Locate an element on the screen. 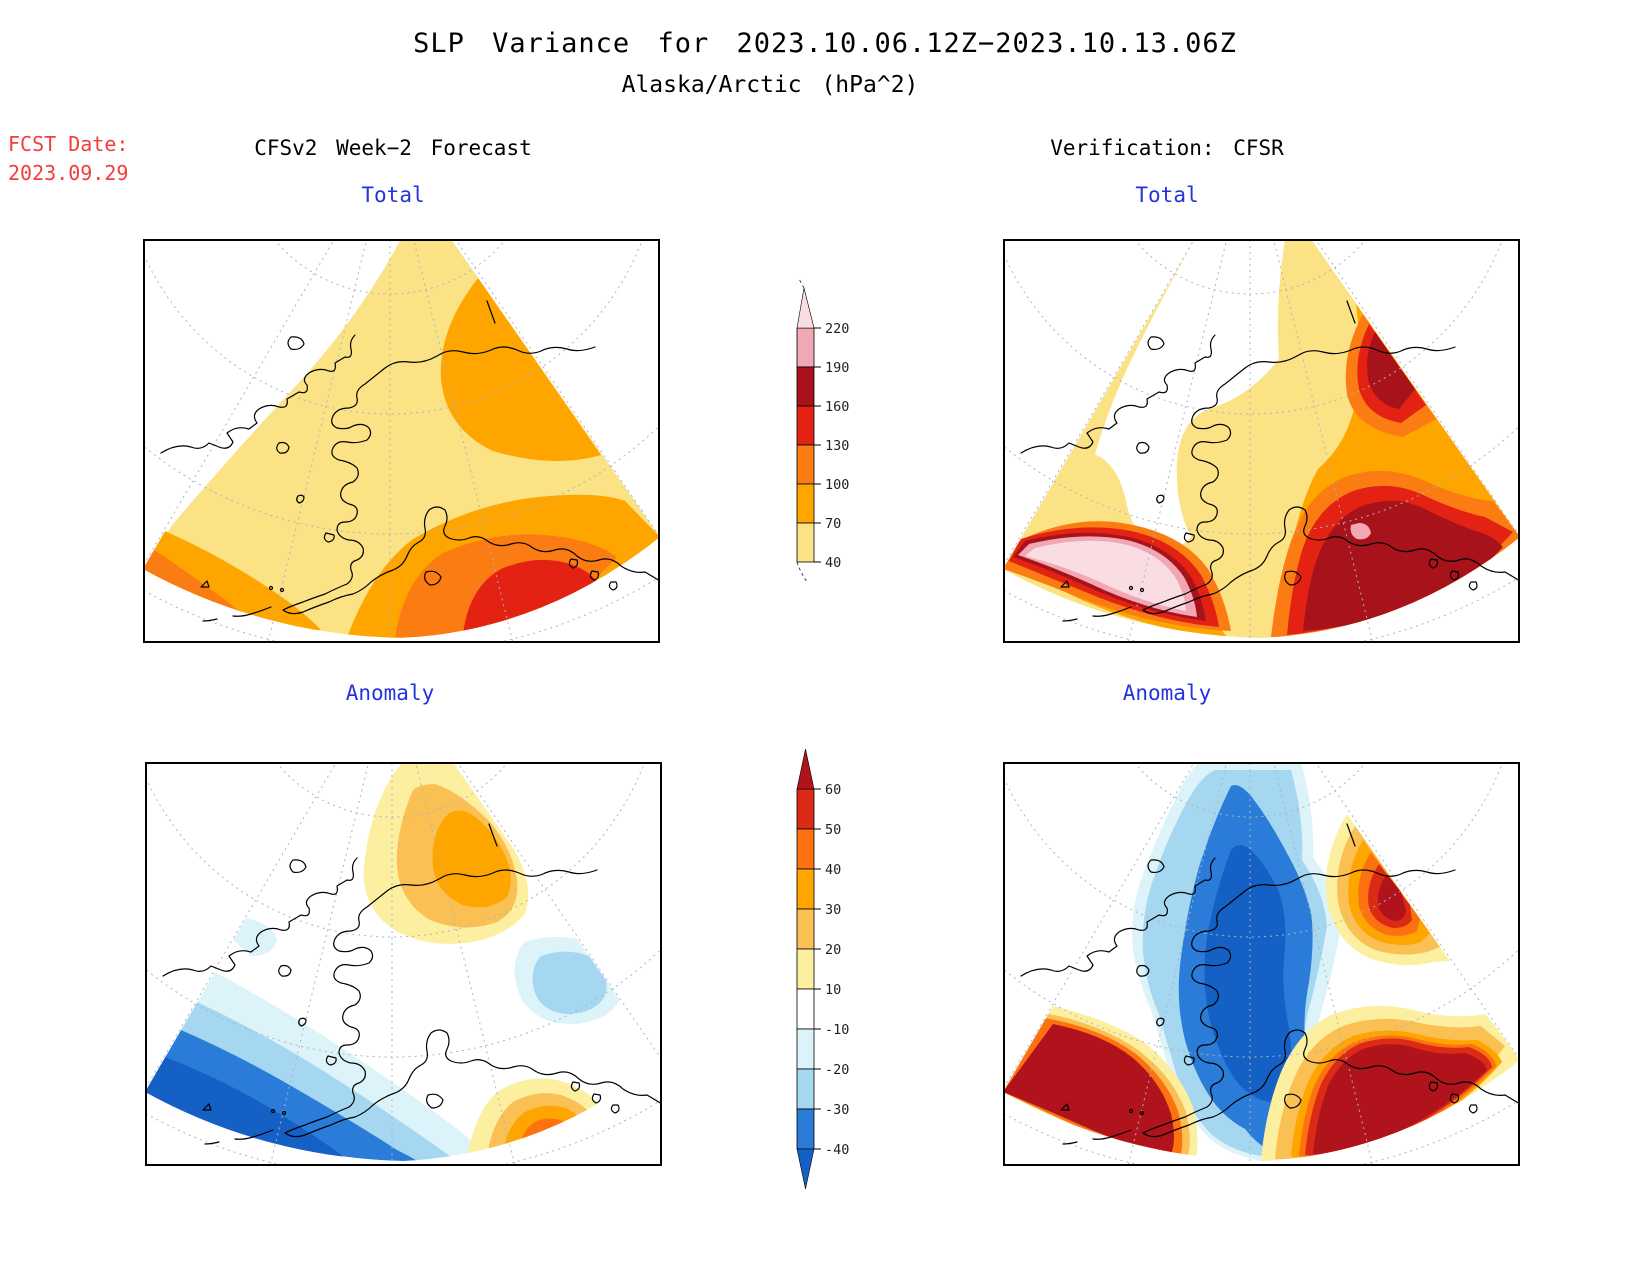  colorbar-tick-label: 70 is located at coordinates (833, 524).